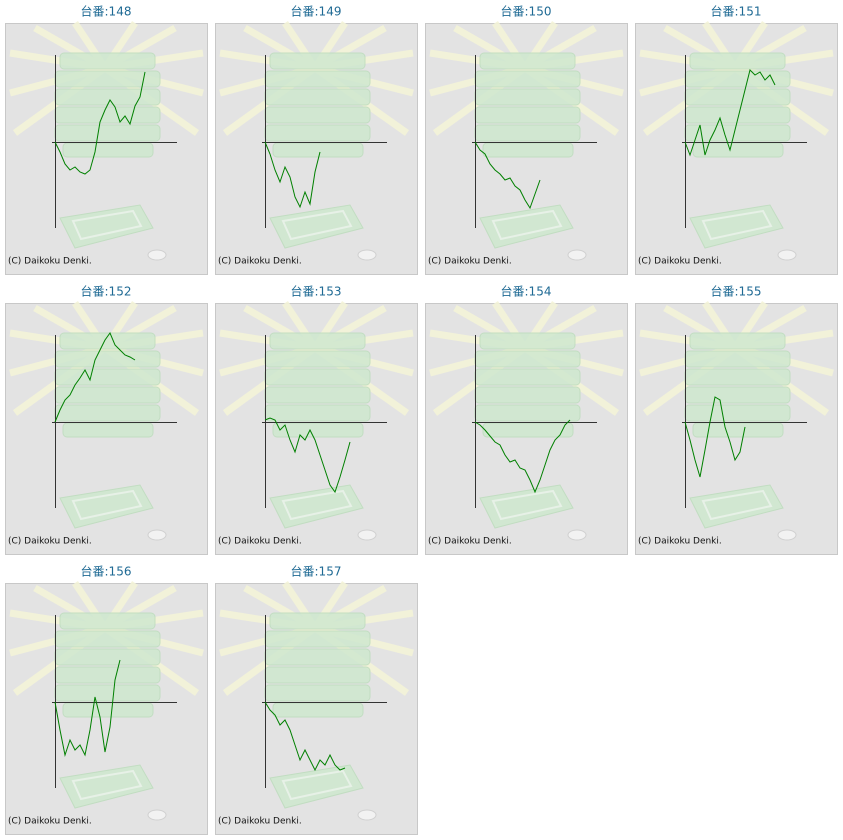 The width and height of the screenshot is (843, 840). Describe the element at coordinates (316, 11) in the screenshot. I see `chart-title: 台番:149` at that location.